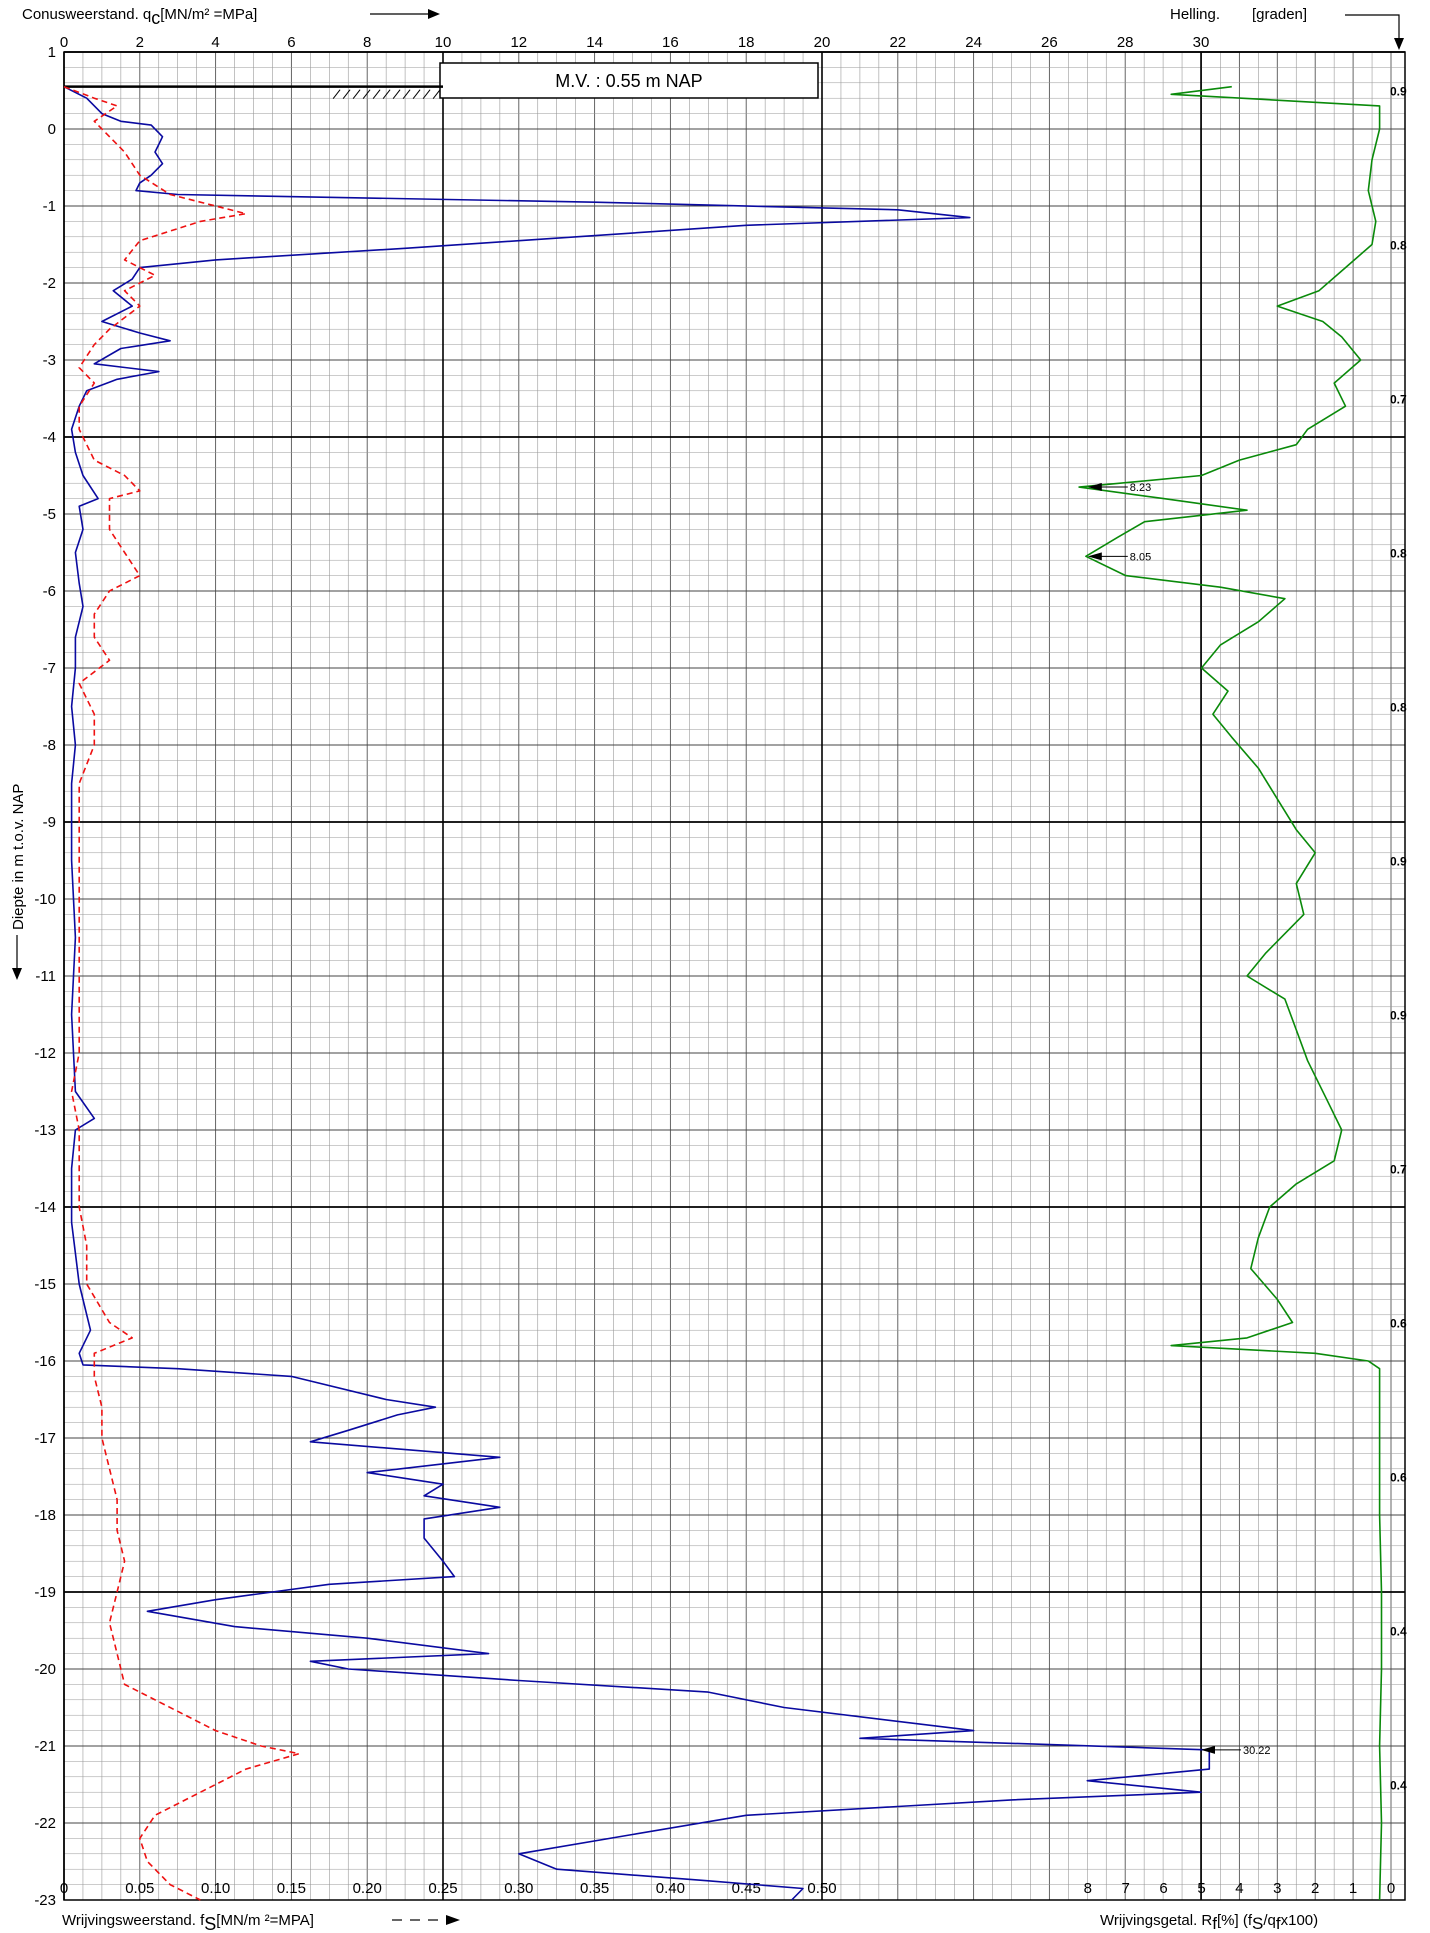 Image resolution: width=1430 pixels, height=1933 pixels. Describe the element at coordinates (1315, 1888) in the screenshot. I see `rf-tick-label: 2` at that location.